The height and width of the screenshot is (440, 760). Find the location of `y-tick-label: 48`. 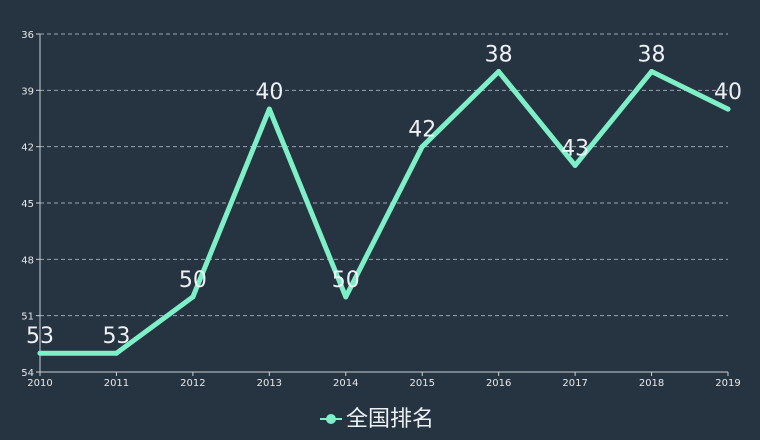

y-tick-label: 48 is located at coordinates (27, 260).